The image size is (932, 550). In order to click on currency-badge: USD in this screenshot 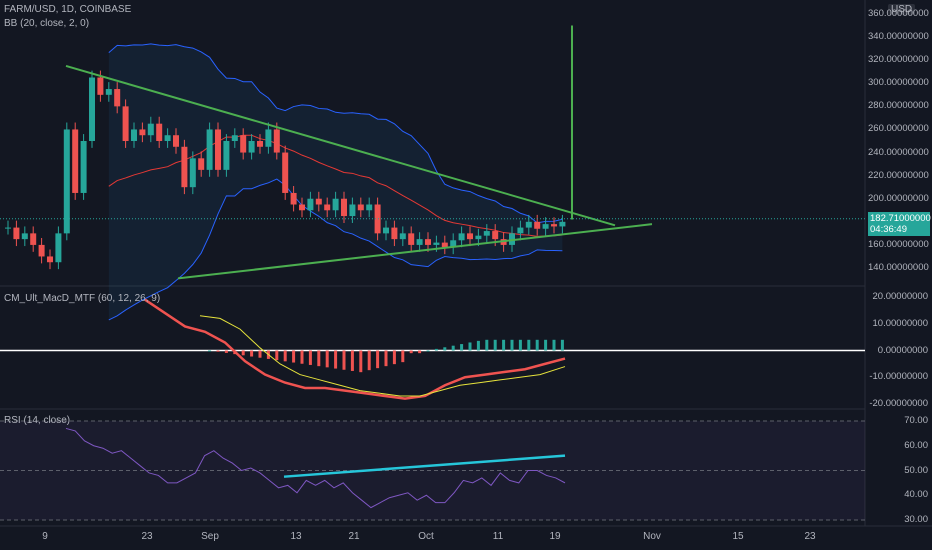, I will do `click(902, 9)`.